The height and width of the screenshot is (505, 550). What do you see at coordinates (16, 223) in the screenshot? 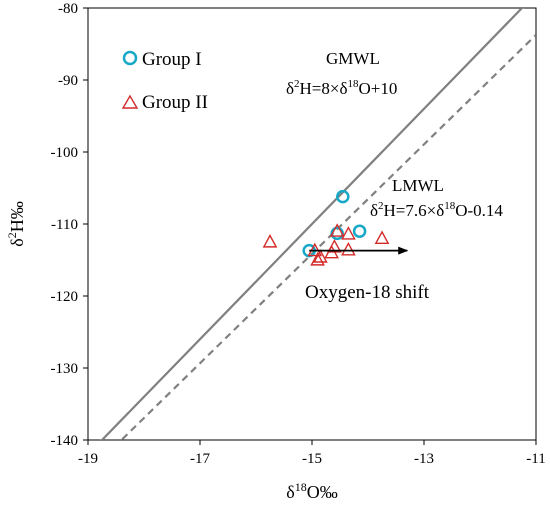
I see `y-axis-label: δ2H‰` at bounding box center [16, 223].